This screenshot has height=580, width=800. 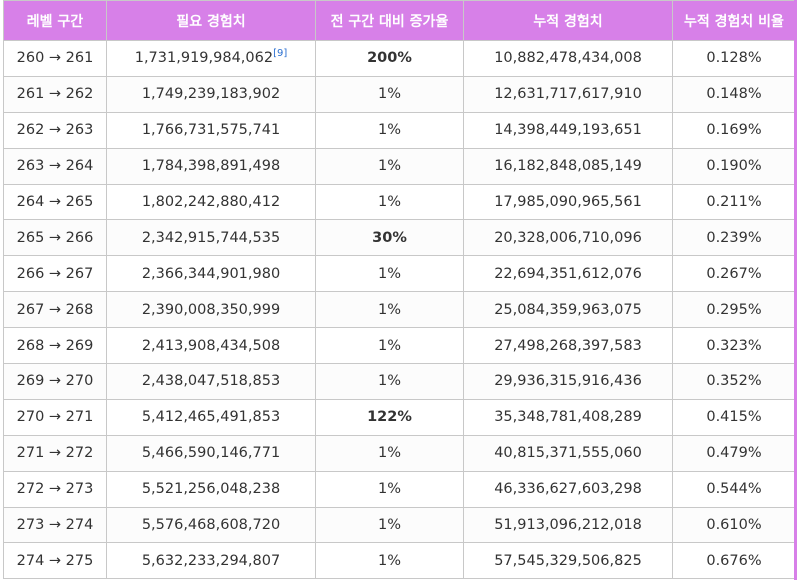 I want to click on required-xp-value: 5,466,590,146,771, so click(x=211, y=453).